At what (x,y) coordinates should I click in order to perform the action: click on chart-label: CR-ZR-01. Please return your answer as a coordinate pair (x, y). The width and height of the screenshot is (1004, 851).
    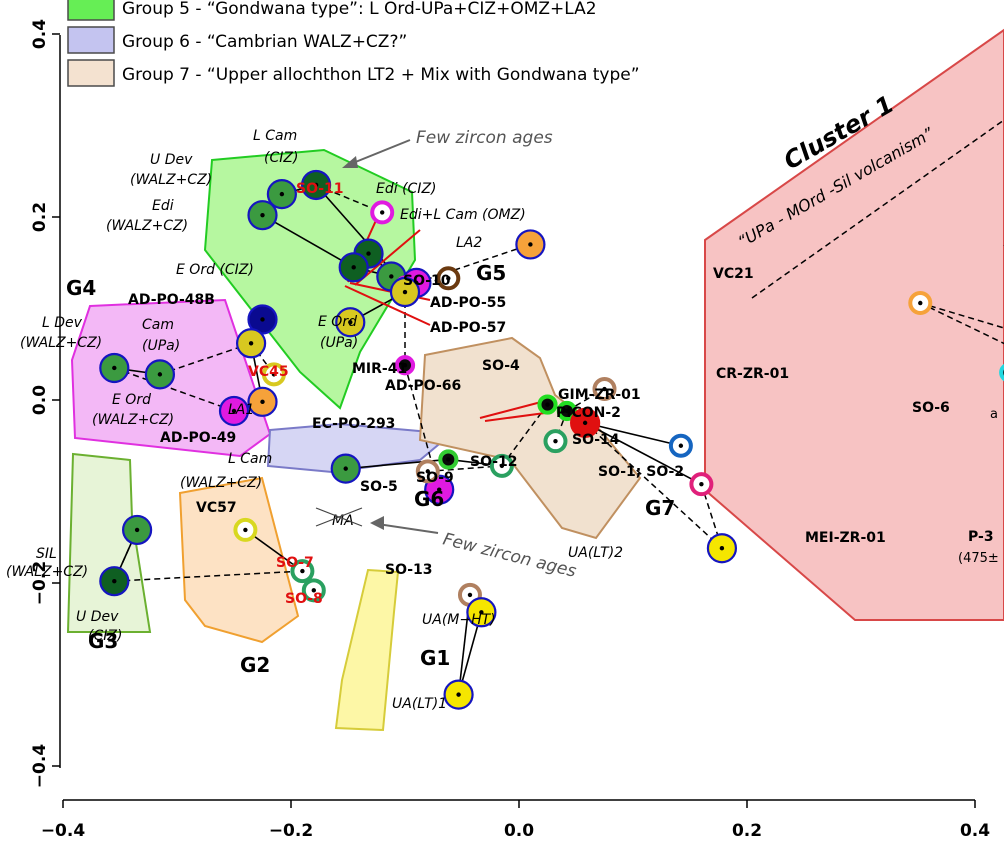
    Looking at the image, I should click on (752, 374).